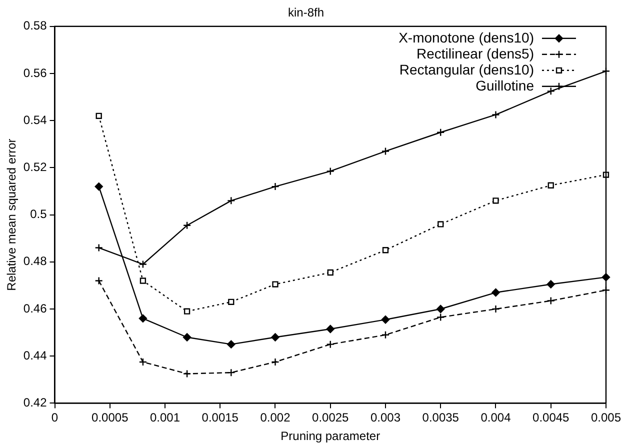 The image size is (624, 445). Describe the element at coordinates (496, 417) in the screenshot. I see `x-tick-label: 0.004` at that location.